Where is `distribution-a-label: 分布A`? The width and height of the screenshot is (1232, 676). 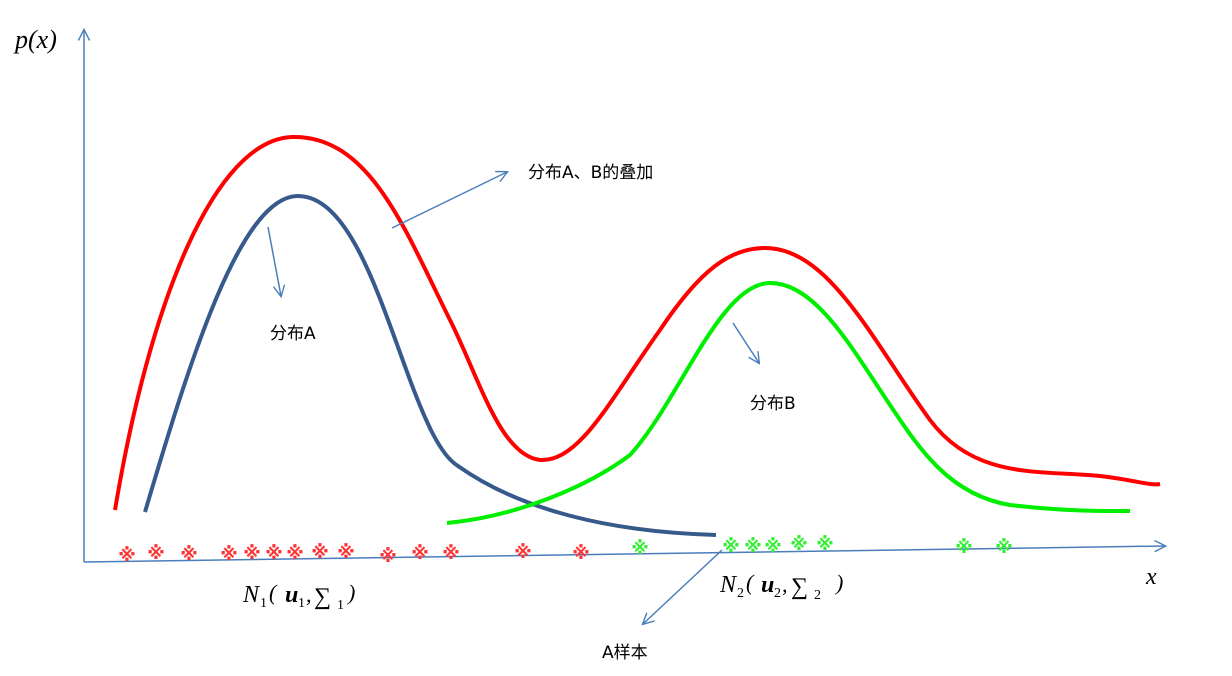
distribution-a-label: 分布A is located at coordinates (293, 334).